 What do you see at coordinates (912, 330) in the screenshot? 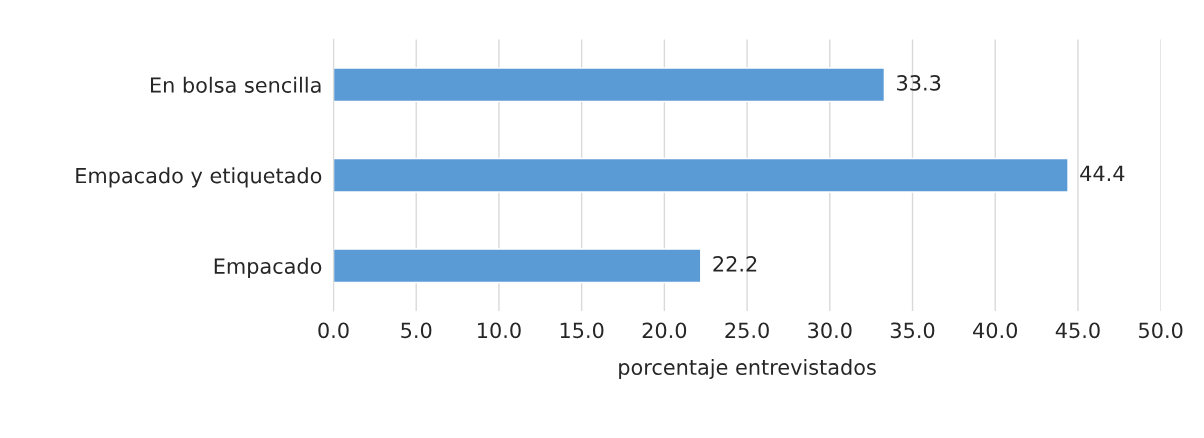
I see `x-tick-label: 35.0` at bounding box center [912, 330].